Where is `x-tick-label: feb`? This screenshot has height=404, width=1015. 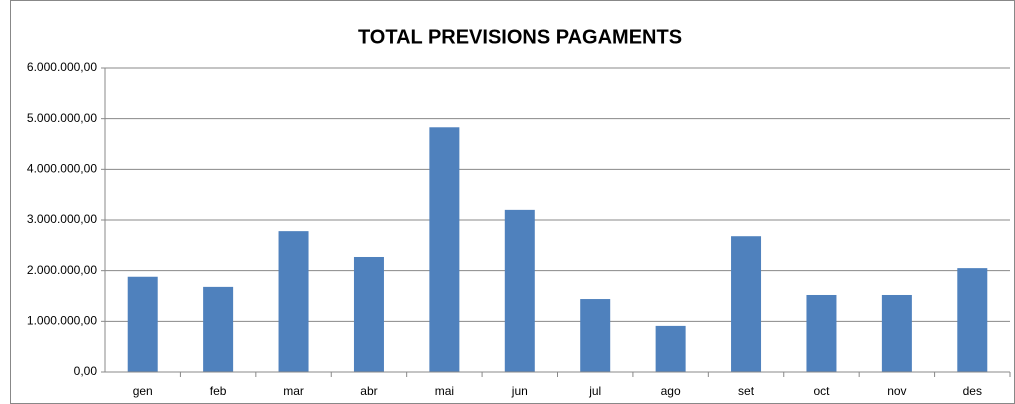
x-tick-label: feb is located at coordinates (218, 391).